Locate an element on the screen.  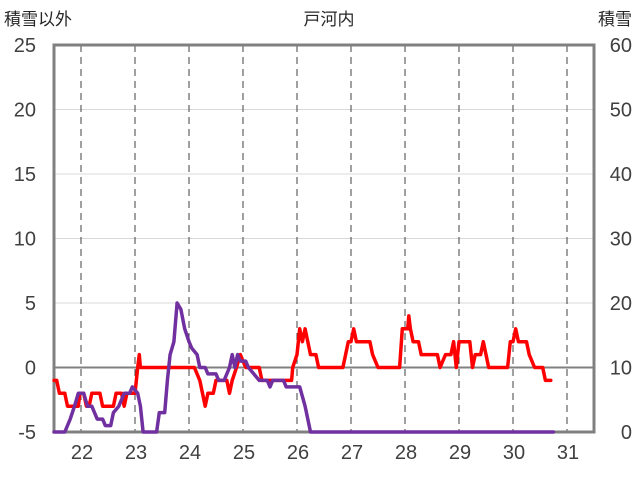
y-left-tick-label: -5 is located at coordinates (27, 433).